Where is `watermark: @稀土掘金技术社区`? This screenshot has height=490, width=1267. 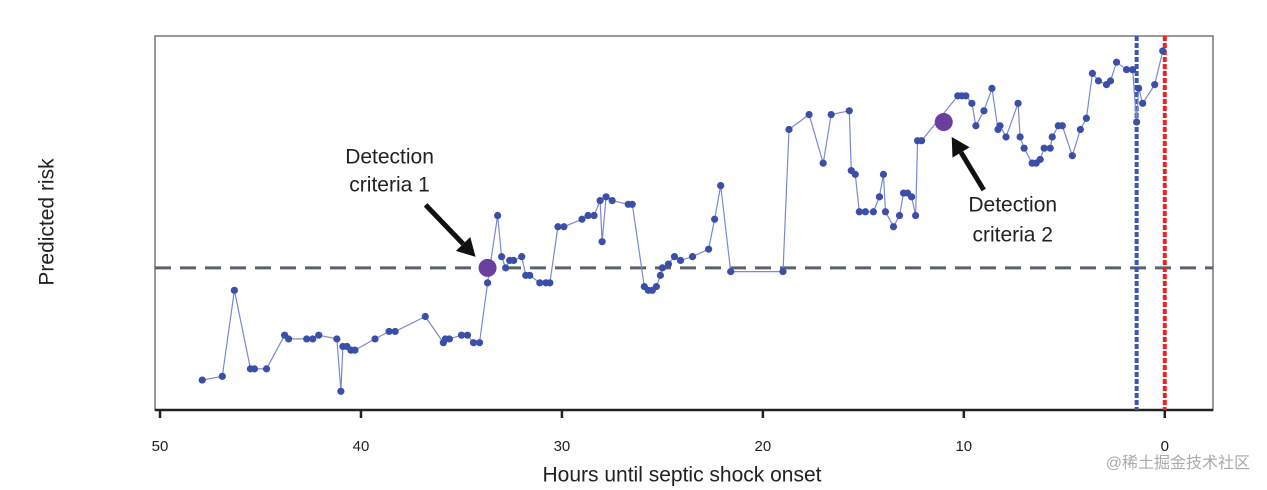 watermark: @稀土掘金技术社区 is located at coordinates (1178, 463).